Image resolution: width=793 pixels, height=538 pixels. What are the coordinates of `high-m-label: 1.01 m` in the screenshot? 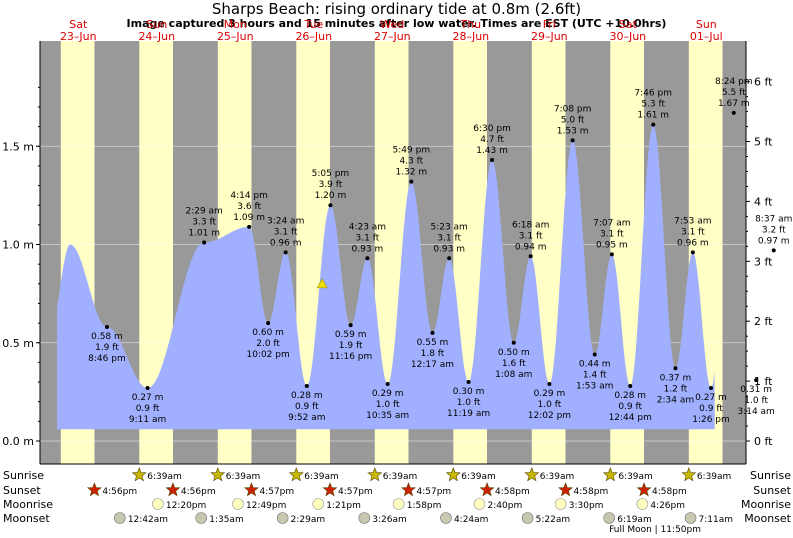 It's located at (204, 234).